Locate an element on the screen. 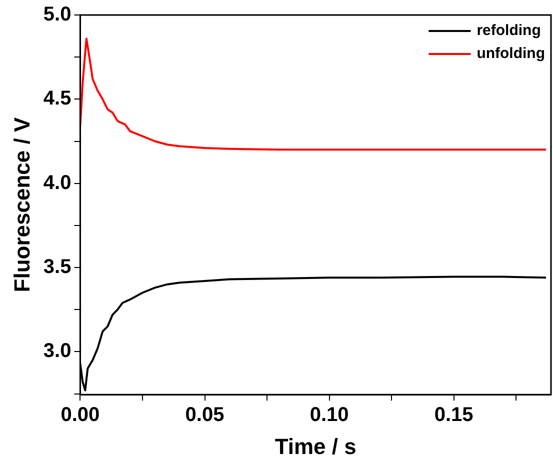 Image resolution: width=553 pixels, height=469 pixels. x-tick-label: 0.05 is located at coordinates (204, 415).